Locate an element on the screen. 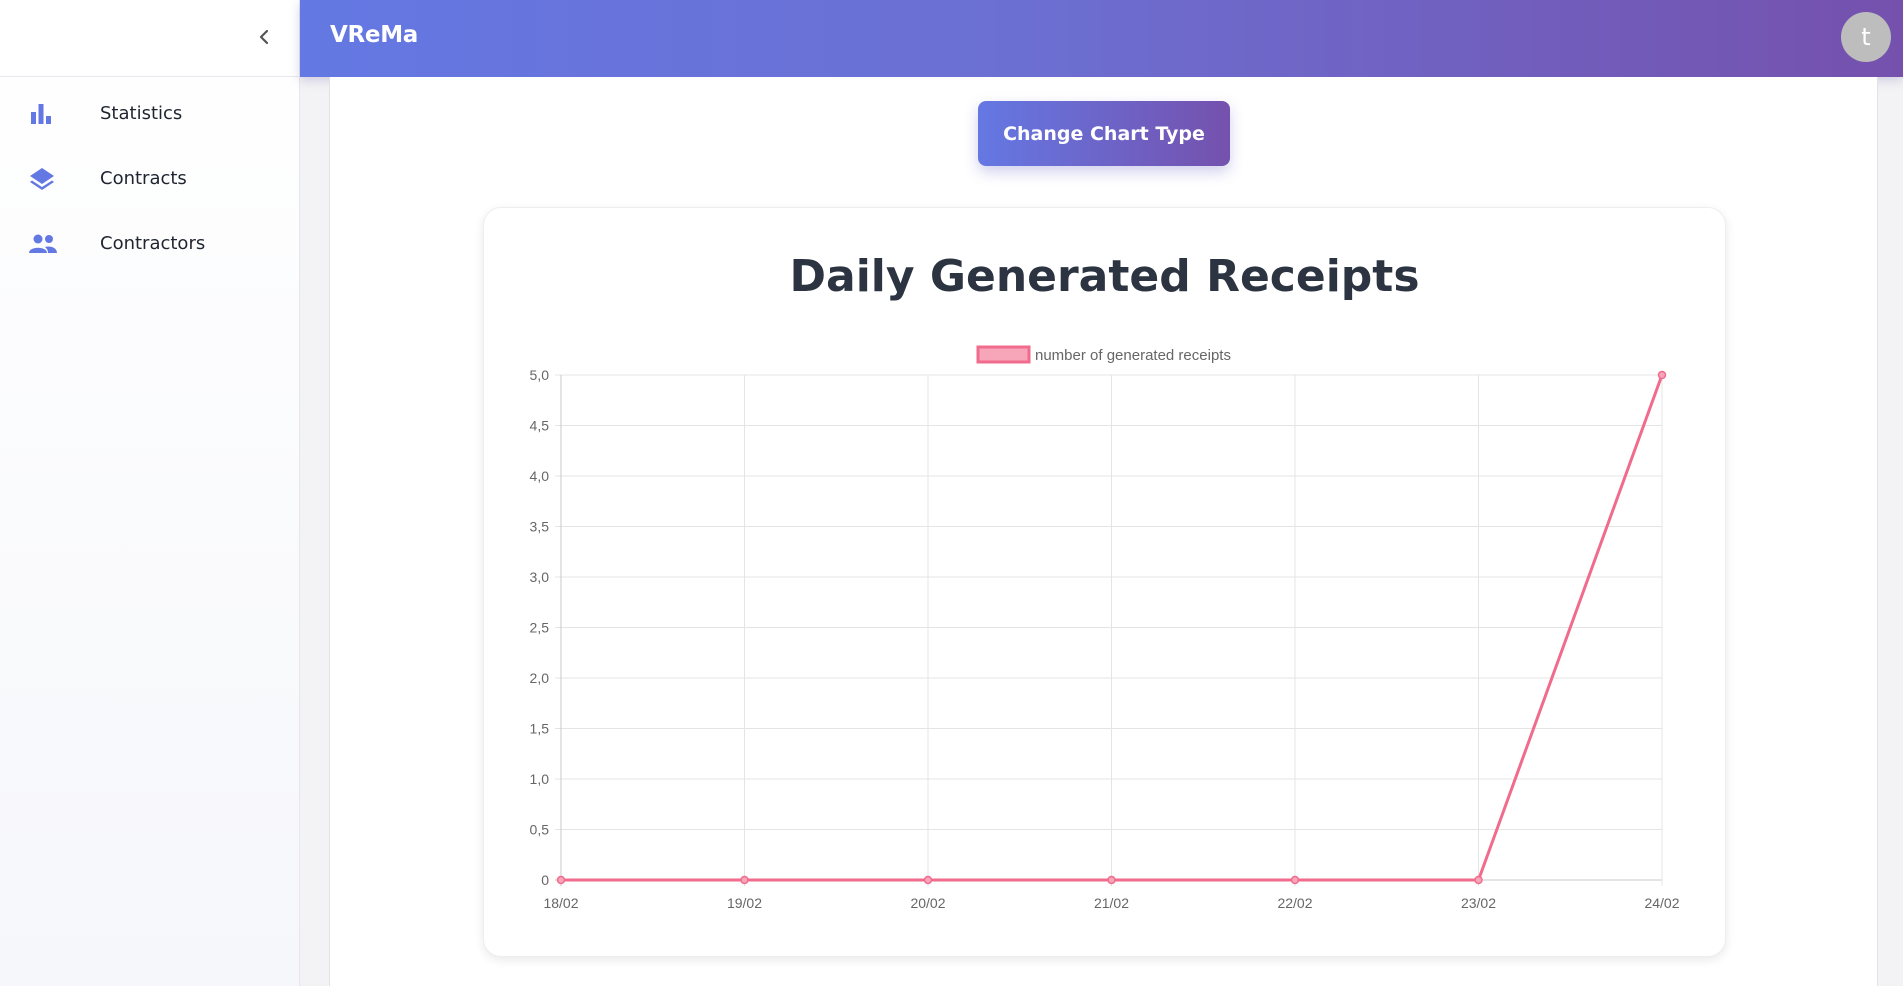  sidebar-item-statistics: Statistics is located at coordinates (149, 113).